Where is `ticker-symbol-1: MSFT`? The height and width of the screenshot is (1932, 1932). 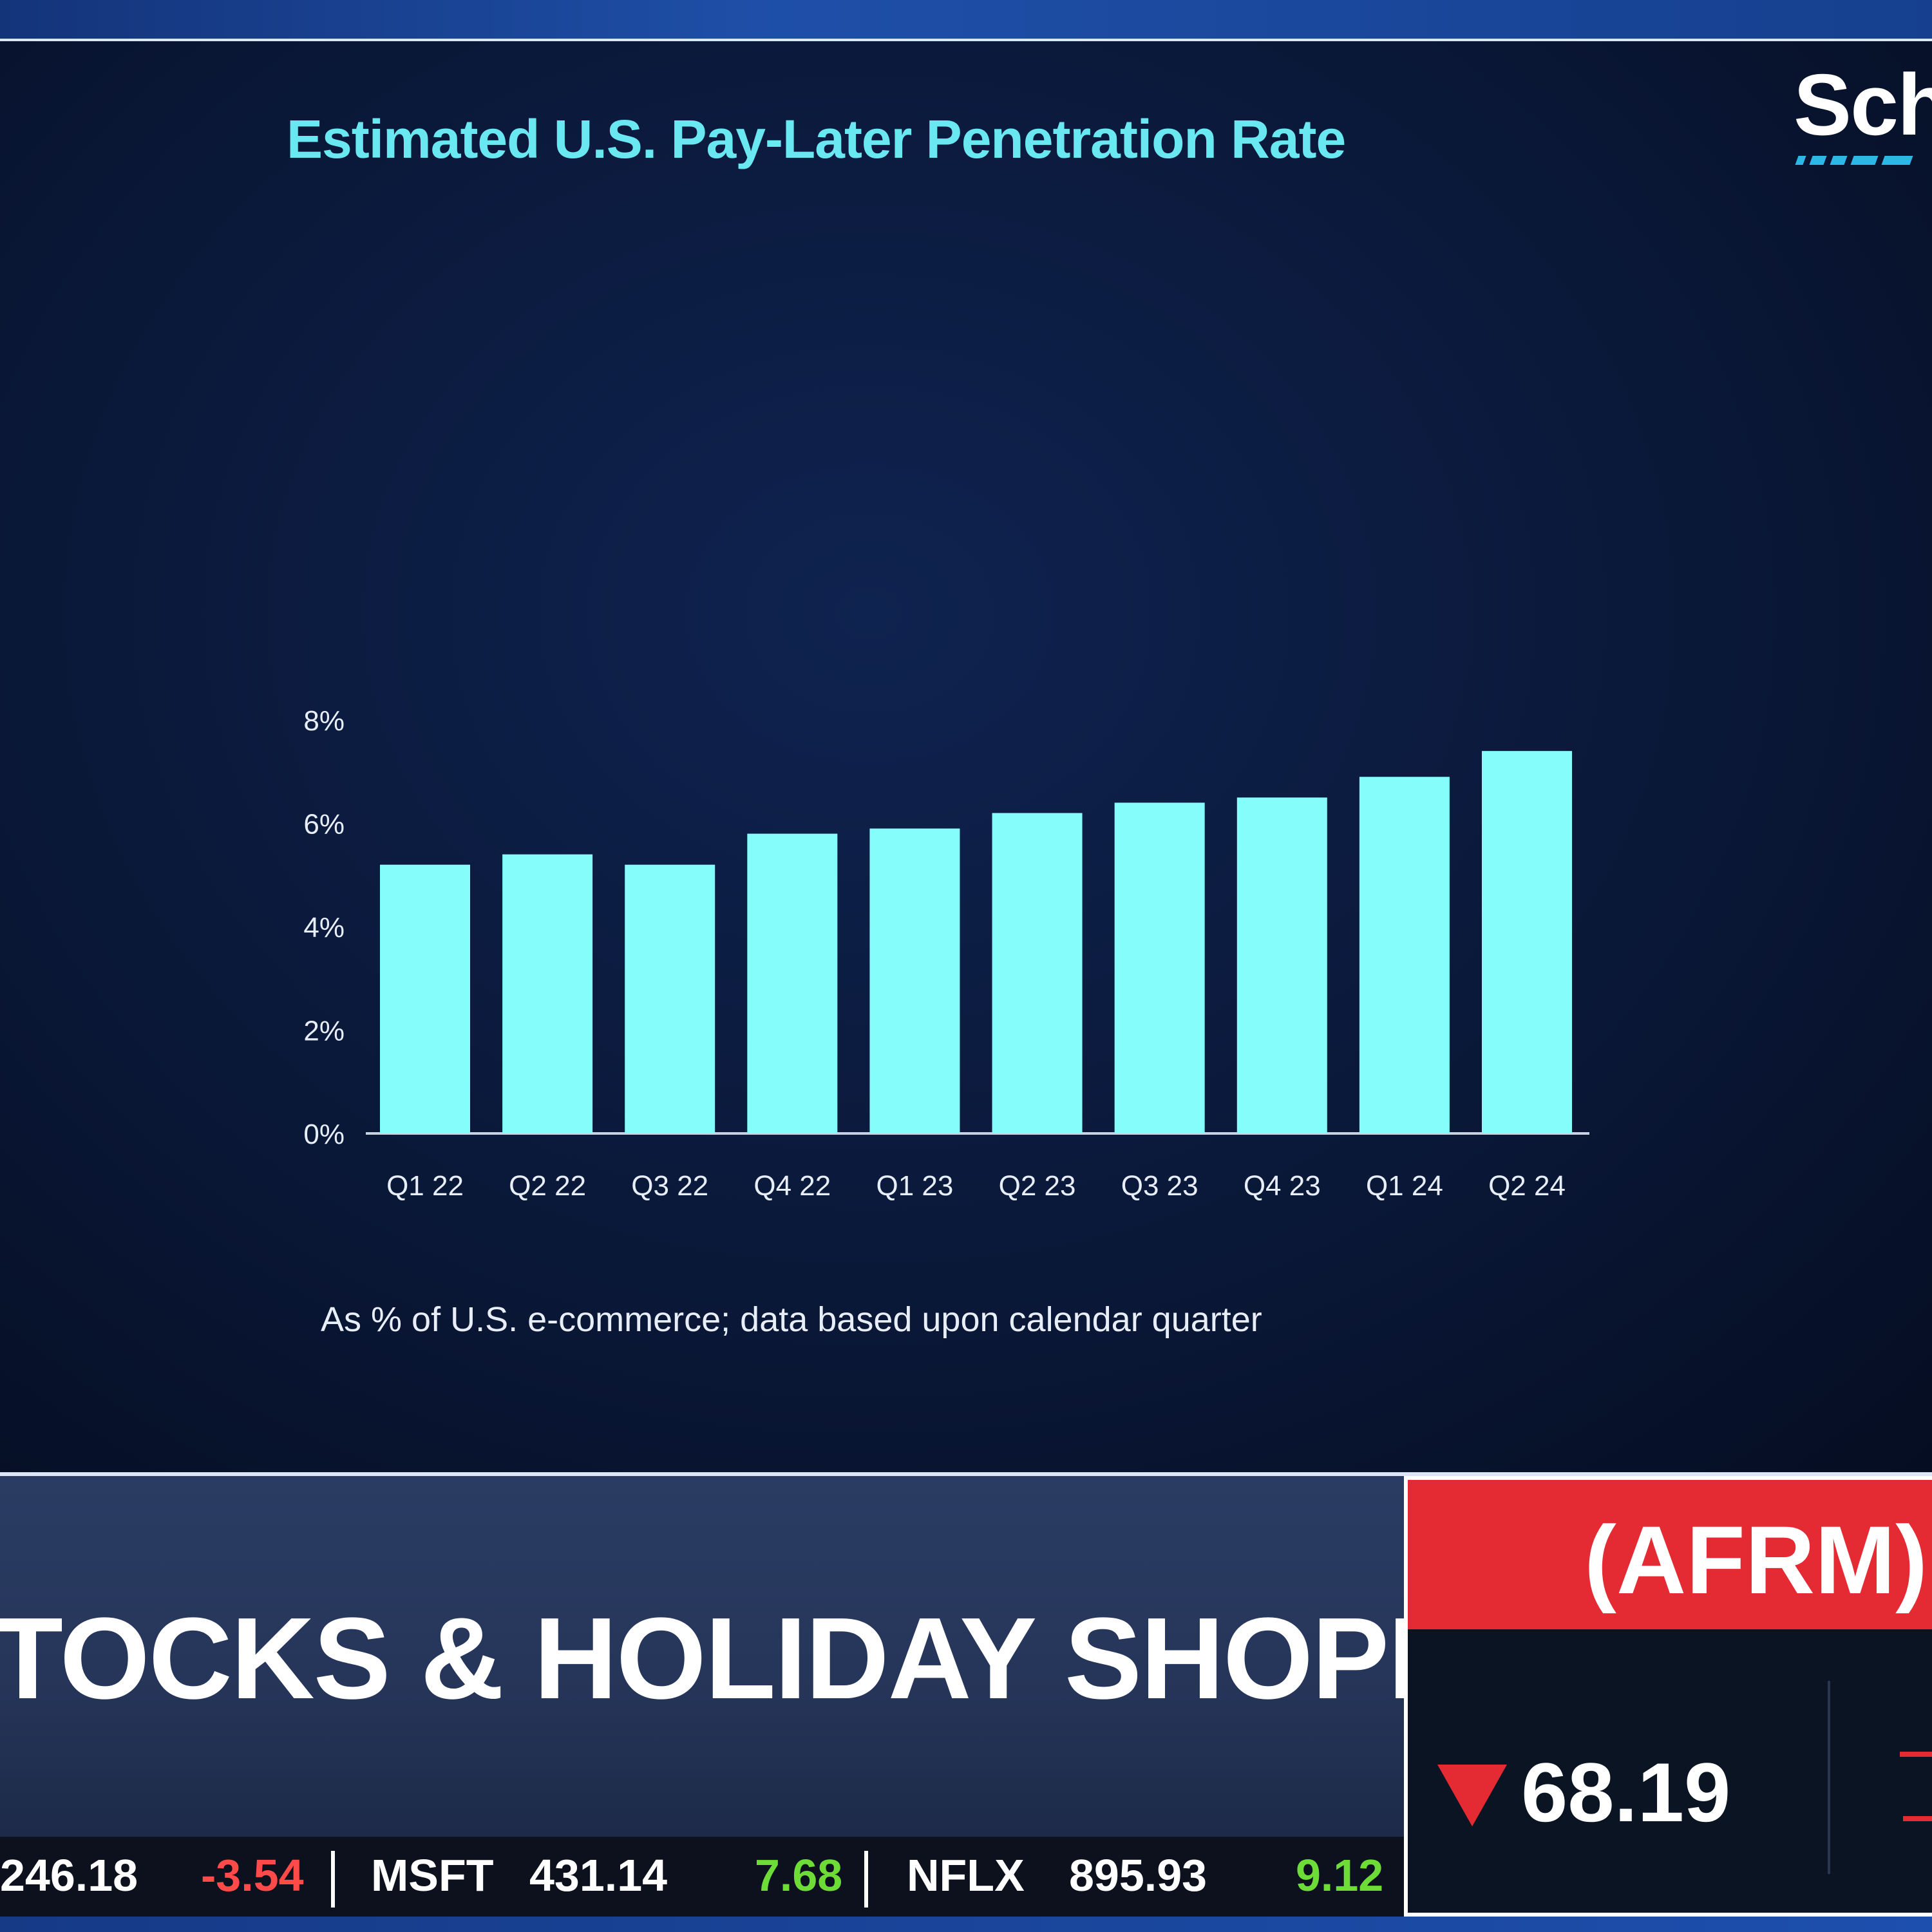
ticker-symbol-1: MSFT is located at coordinates (432, 1875).